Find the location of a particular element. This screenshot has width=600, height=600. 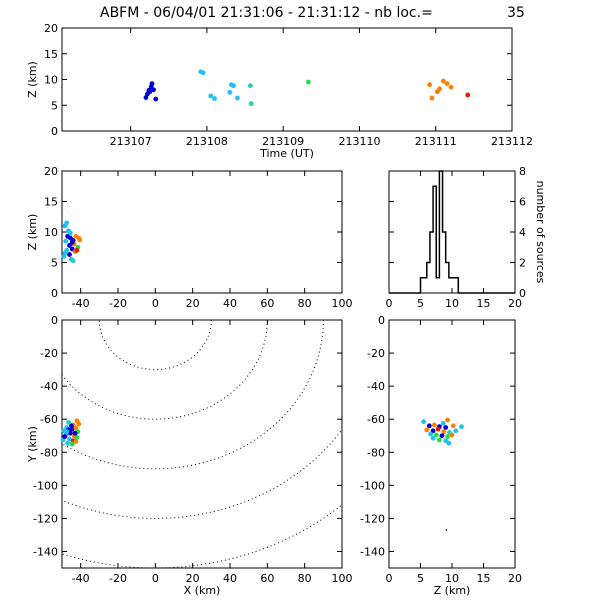

panel-z-y: 0 5 10 15 20 0 -20 -40 -60 -80 -100 -120 -140 Z (km) is located at coordinates (441, 455).